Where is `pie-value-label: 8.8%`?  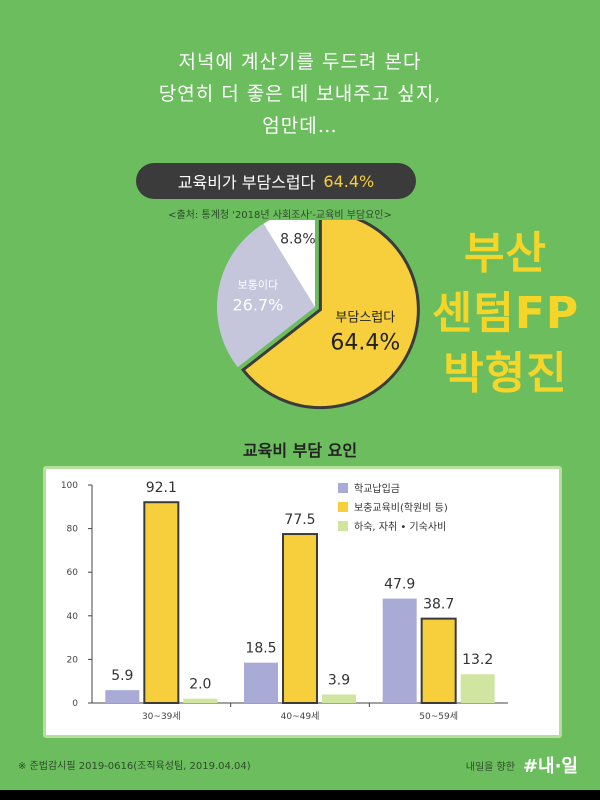
pie-value-label: 8.8% is located at coordinates (298, 240).